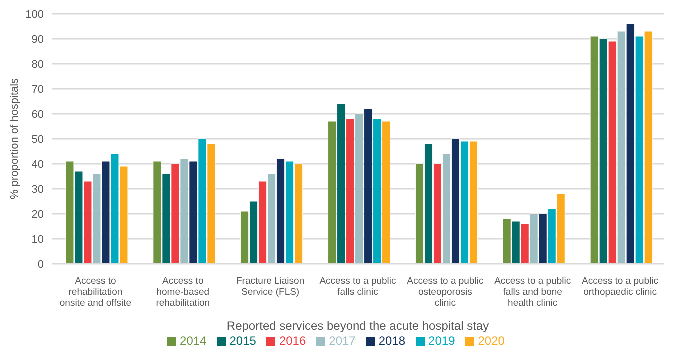 This screenshot has width=676, height=360. Describe the element at coordinates (620, 287) in the screenshot. I see `x-tick-label: Access to a public orthopaedic clinic` at that location.